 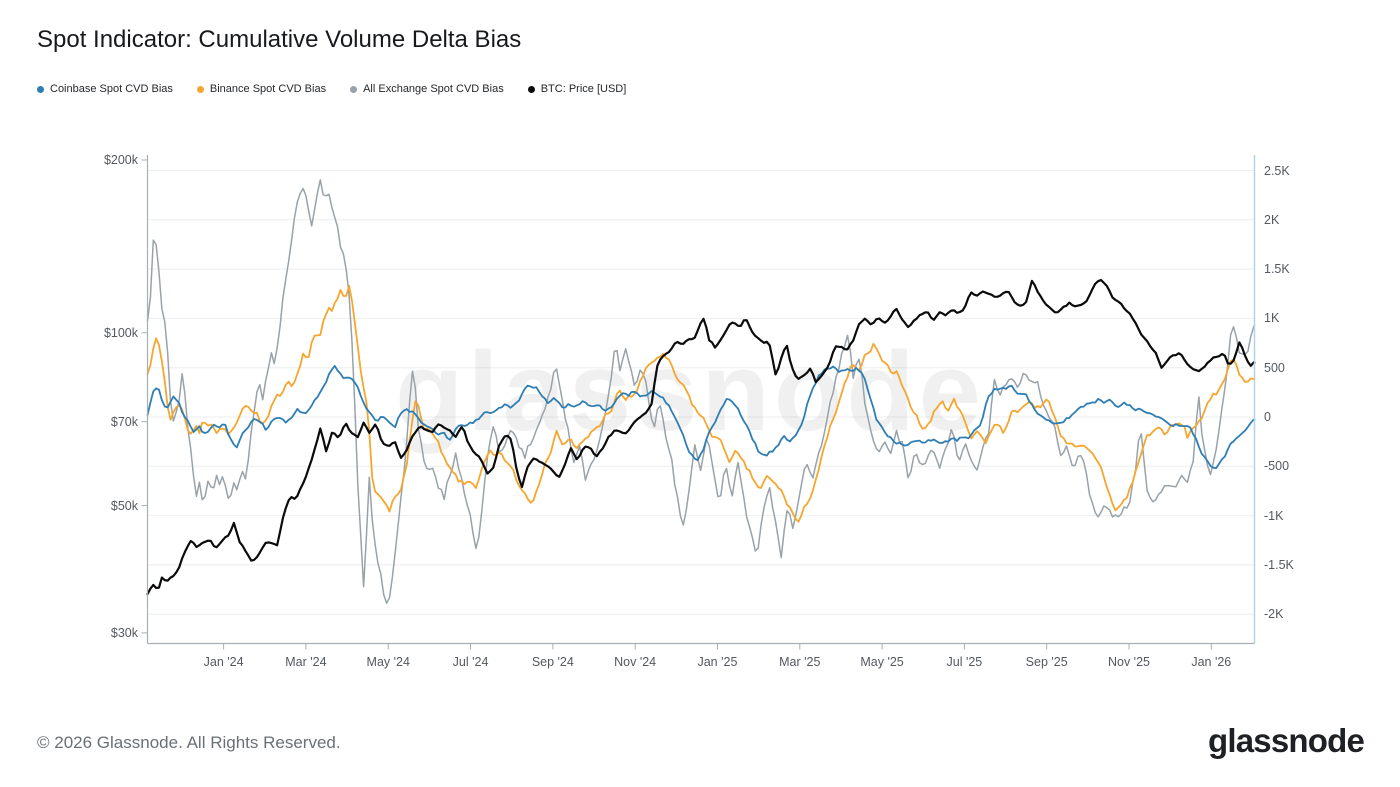 I want to click on x-tick-label: Jan '25, so click(x=717, y=662).